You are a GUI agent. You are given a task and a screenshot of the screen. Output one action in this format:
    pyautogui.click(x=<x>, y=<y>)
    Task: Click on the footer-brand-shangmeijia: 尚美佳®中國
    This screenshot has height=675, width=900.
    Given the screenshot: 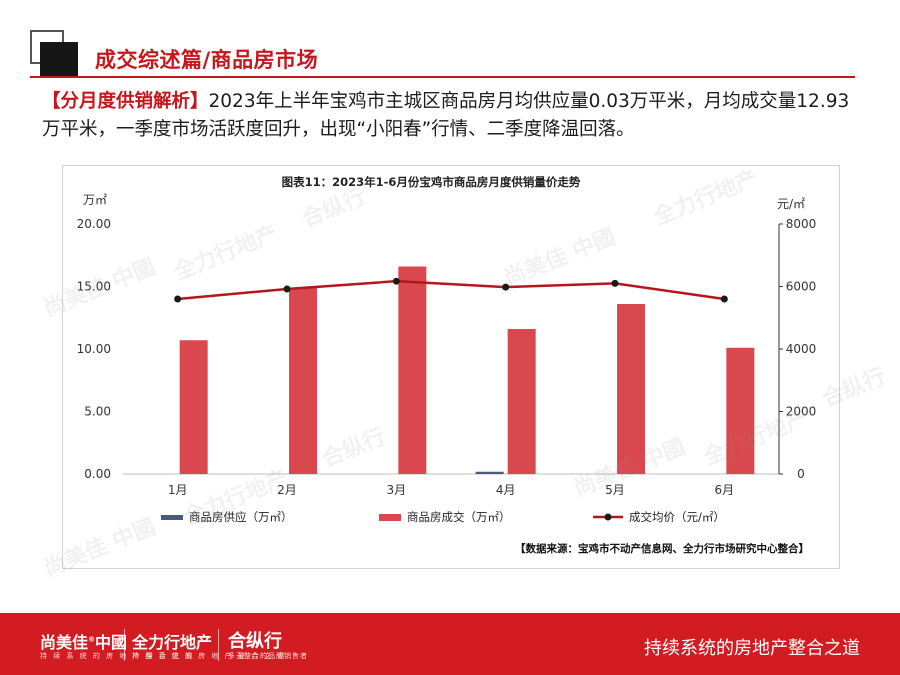 What is the action you would take?
    pyautogui.click(x=83, y=641)
    